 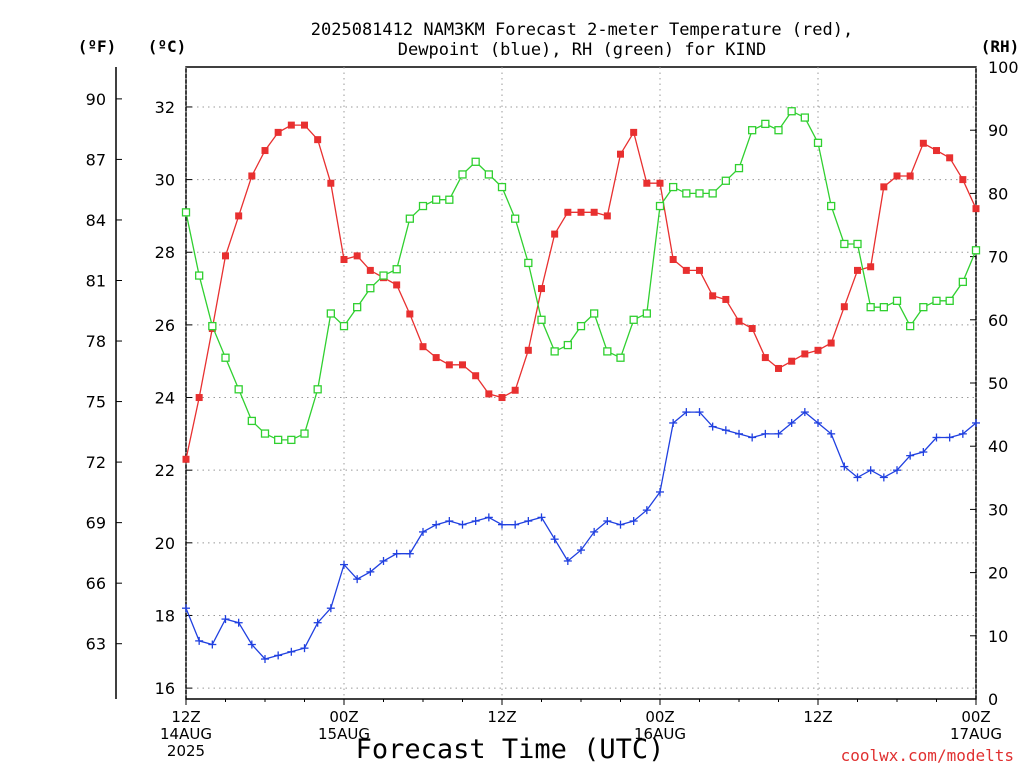 I want to click on rh-tick-label: 100, so click(x=1003, y=67).